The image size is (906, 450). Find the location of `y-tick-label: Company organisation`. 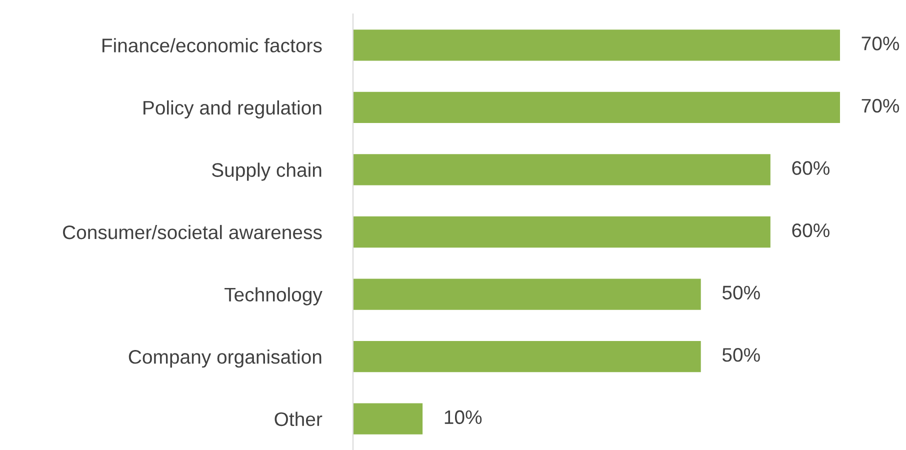

y-tick-label: Company organisation is located at coordinates (225, 359).